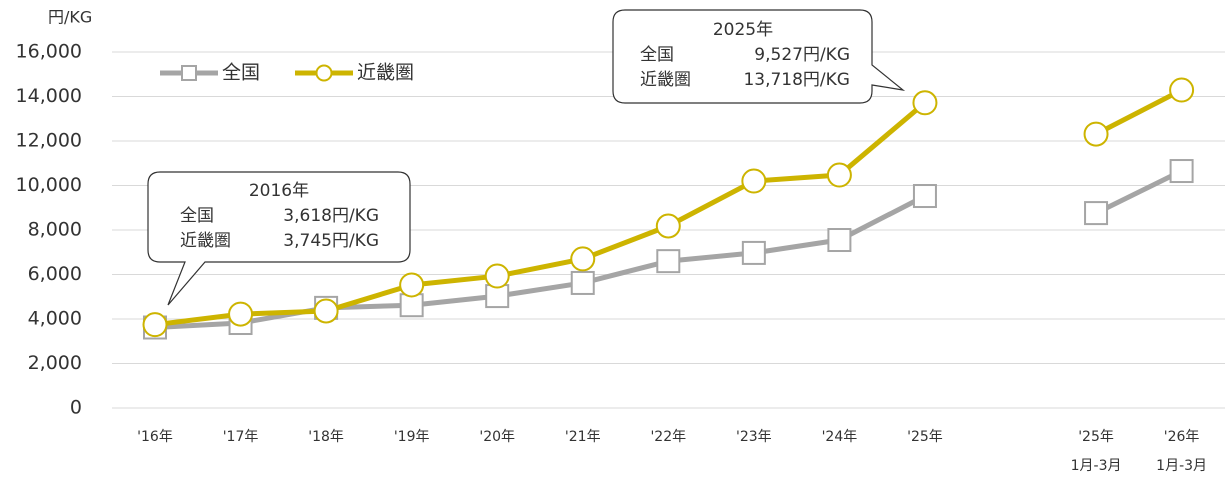 The width and height of the screenshot is (1228, 480). What do you see at coordinates (583, 437) in the screenshot?
I see `x-tick-label: '21年` at bounding box center [583, 437].